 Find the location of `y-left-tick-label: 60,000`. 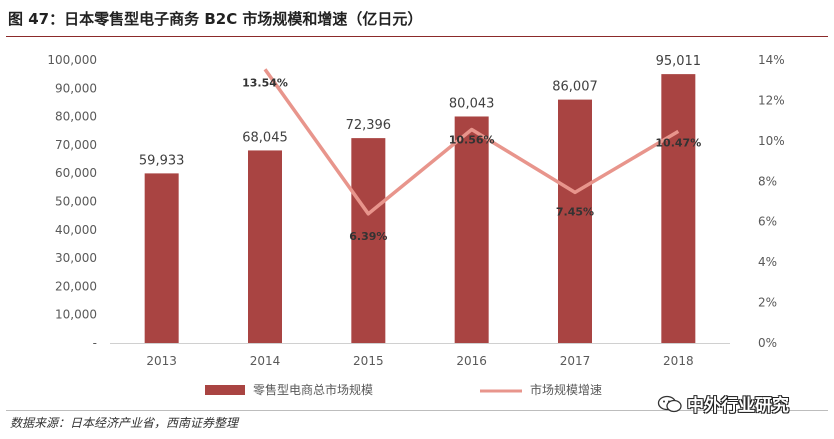

y-left-tick-label: 60,000 is located at coordinates (76, 173).